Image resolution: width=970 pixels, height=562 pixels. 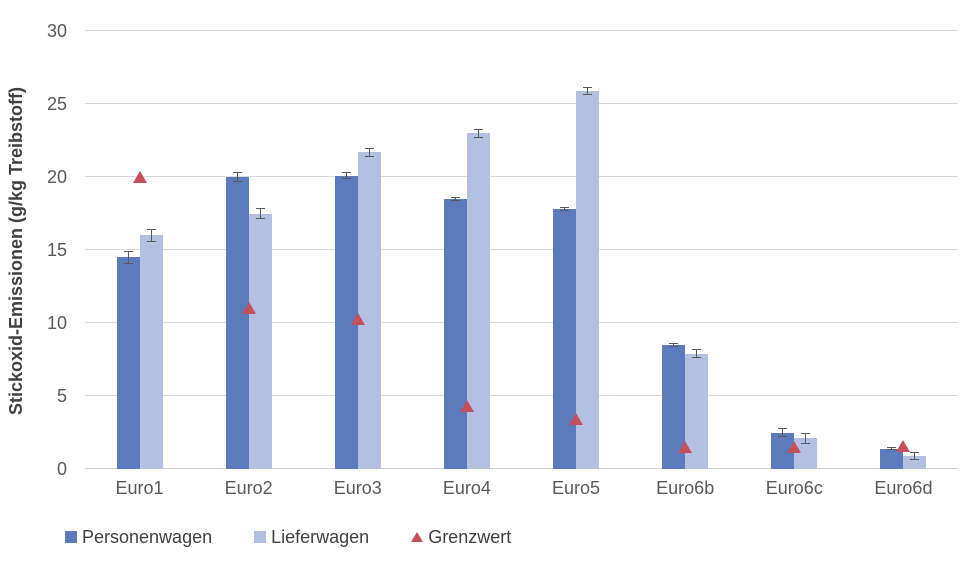 I want to click on legend-label-personenwagen: Personenwagen, so click(x=147, y=536).